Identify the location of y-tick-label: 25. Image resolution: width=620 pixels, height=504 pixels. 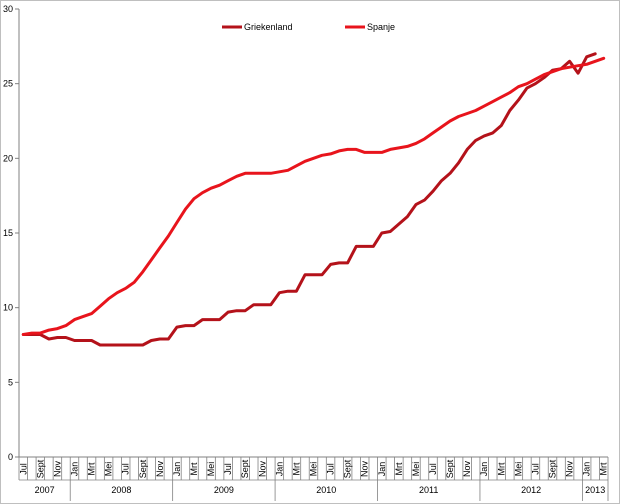
(8, 84).